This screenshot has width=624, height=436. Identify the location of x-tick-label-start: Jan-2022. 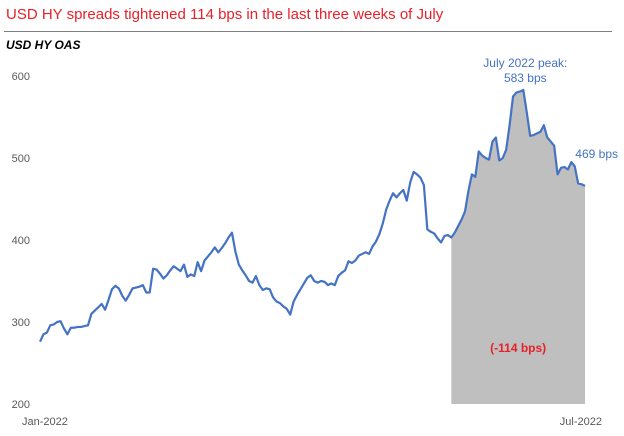
(45, 422).